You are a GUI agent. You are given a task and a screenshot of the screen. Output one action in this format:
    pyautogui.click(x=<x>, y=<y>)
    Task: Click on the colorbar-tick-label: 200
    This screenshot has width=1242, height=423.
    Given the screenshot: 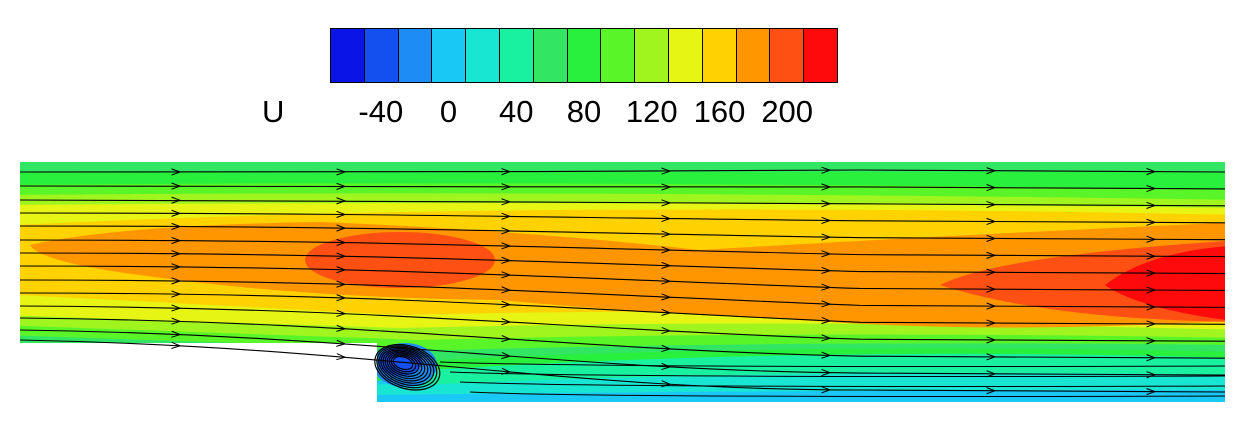 What is the action you would take?
    pyautogui.click(x=787, y=111)
    